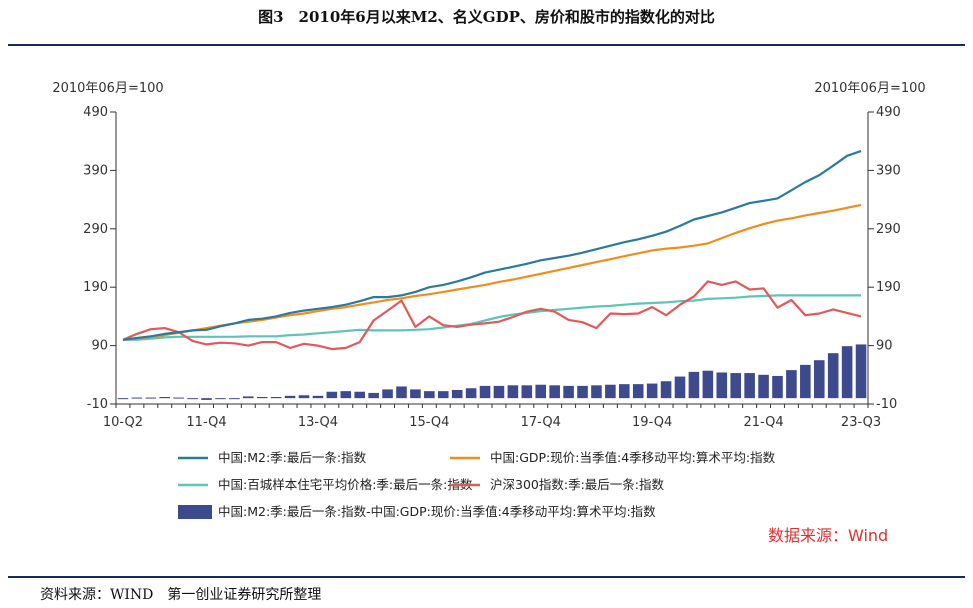  Describe the element at coordinates (123, 422) in the screenshot. I see `x-tick-label: 10-Q2` at that location.